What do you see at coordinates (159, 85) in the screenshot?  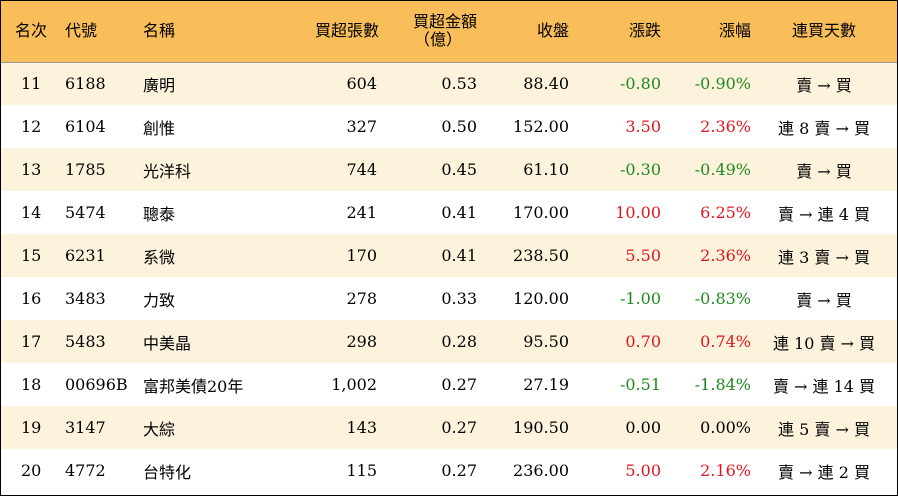 I see `cell-name: 廣明` at bounding box center [159, 85].